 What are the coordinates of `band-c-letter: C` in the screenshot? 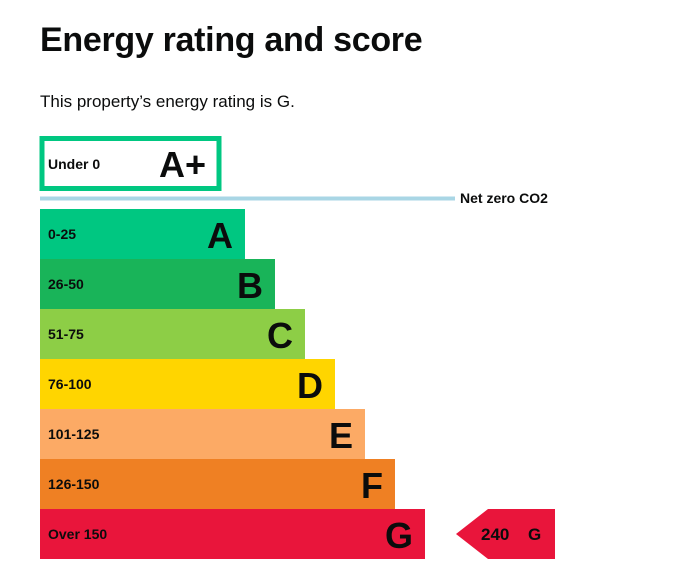 It's located at (280, 335).